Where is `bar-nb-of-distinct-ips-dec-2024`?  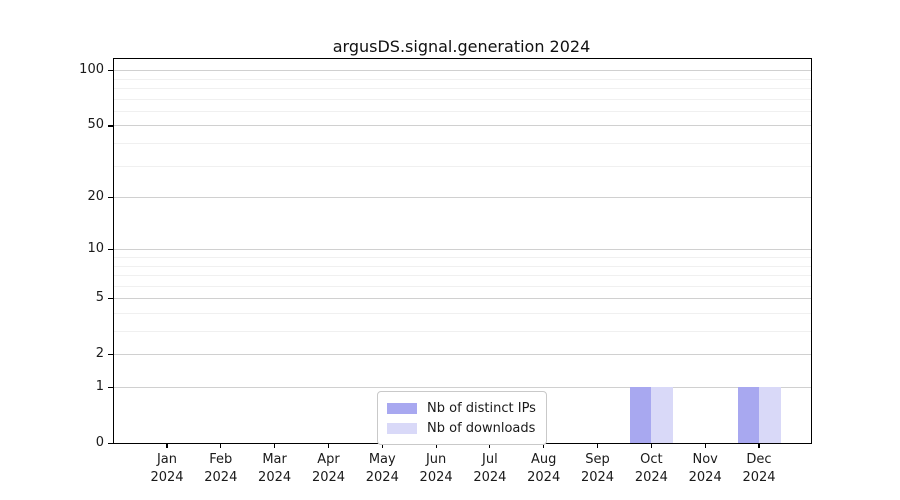
bar-nb-of-distinct-ips-dec-2024 is located at coordinates (748, 415).